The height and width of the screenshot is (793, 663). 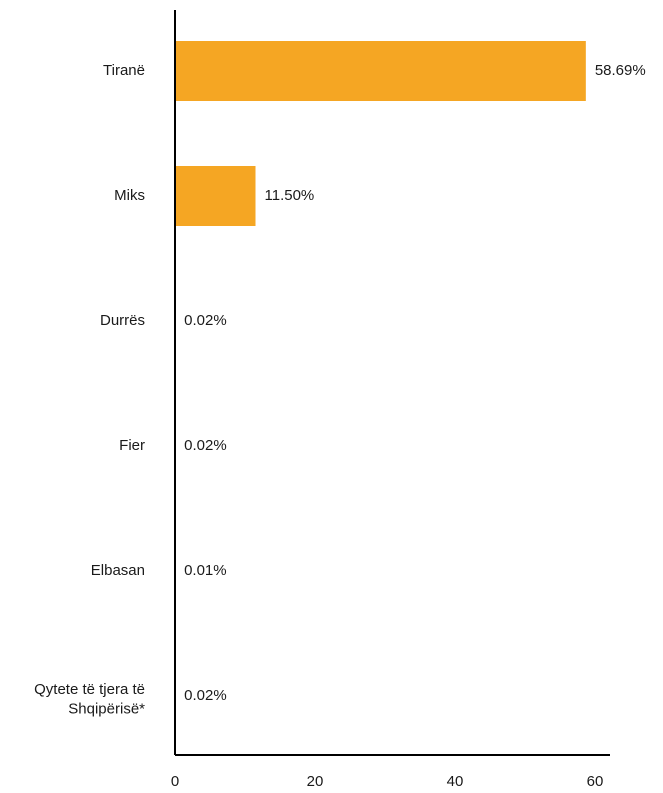 What do you see at coordinates (129, 195) in the screenshot?
I see `category-label: Miks` at bounding box center [129, 195].